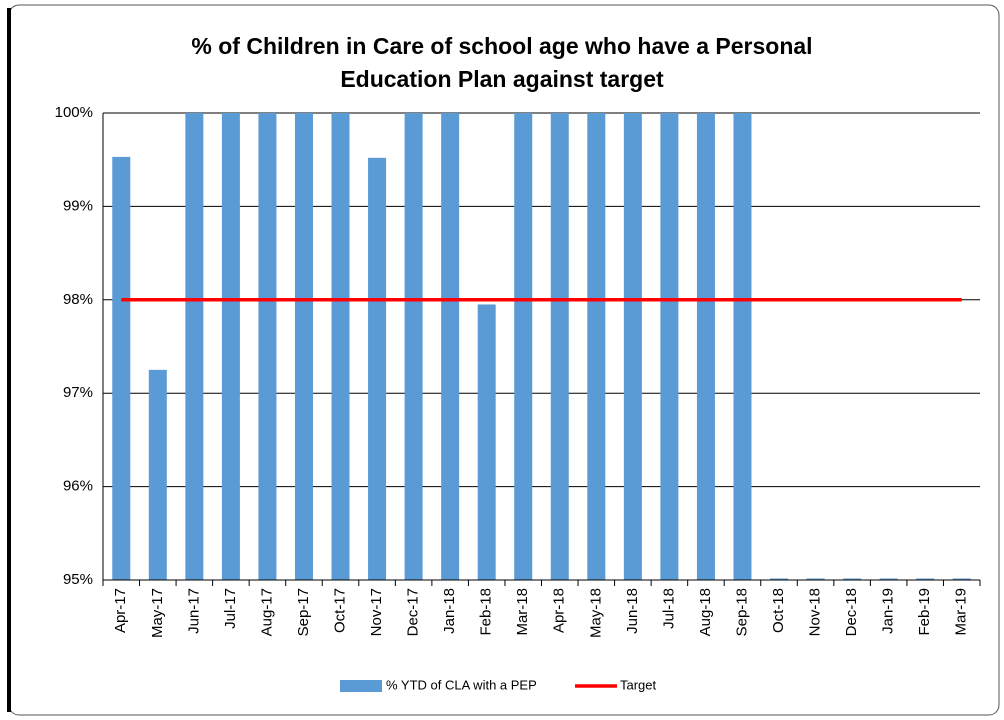  I want to click on legend-label: Target, so click(638, 684).